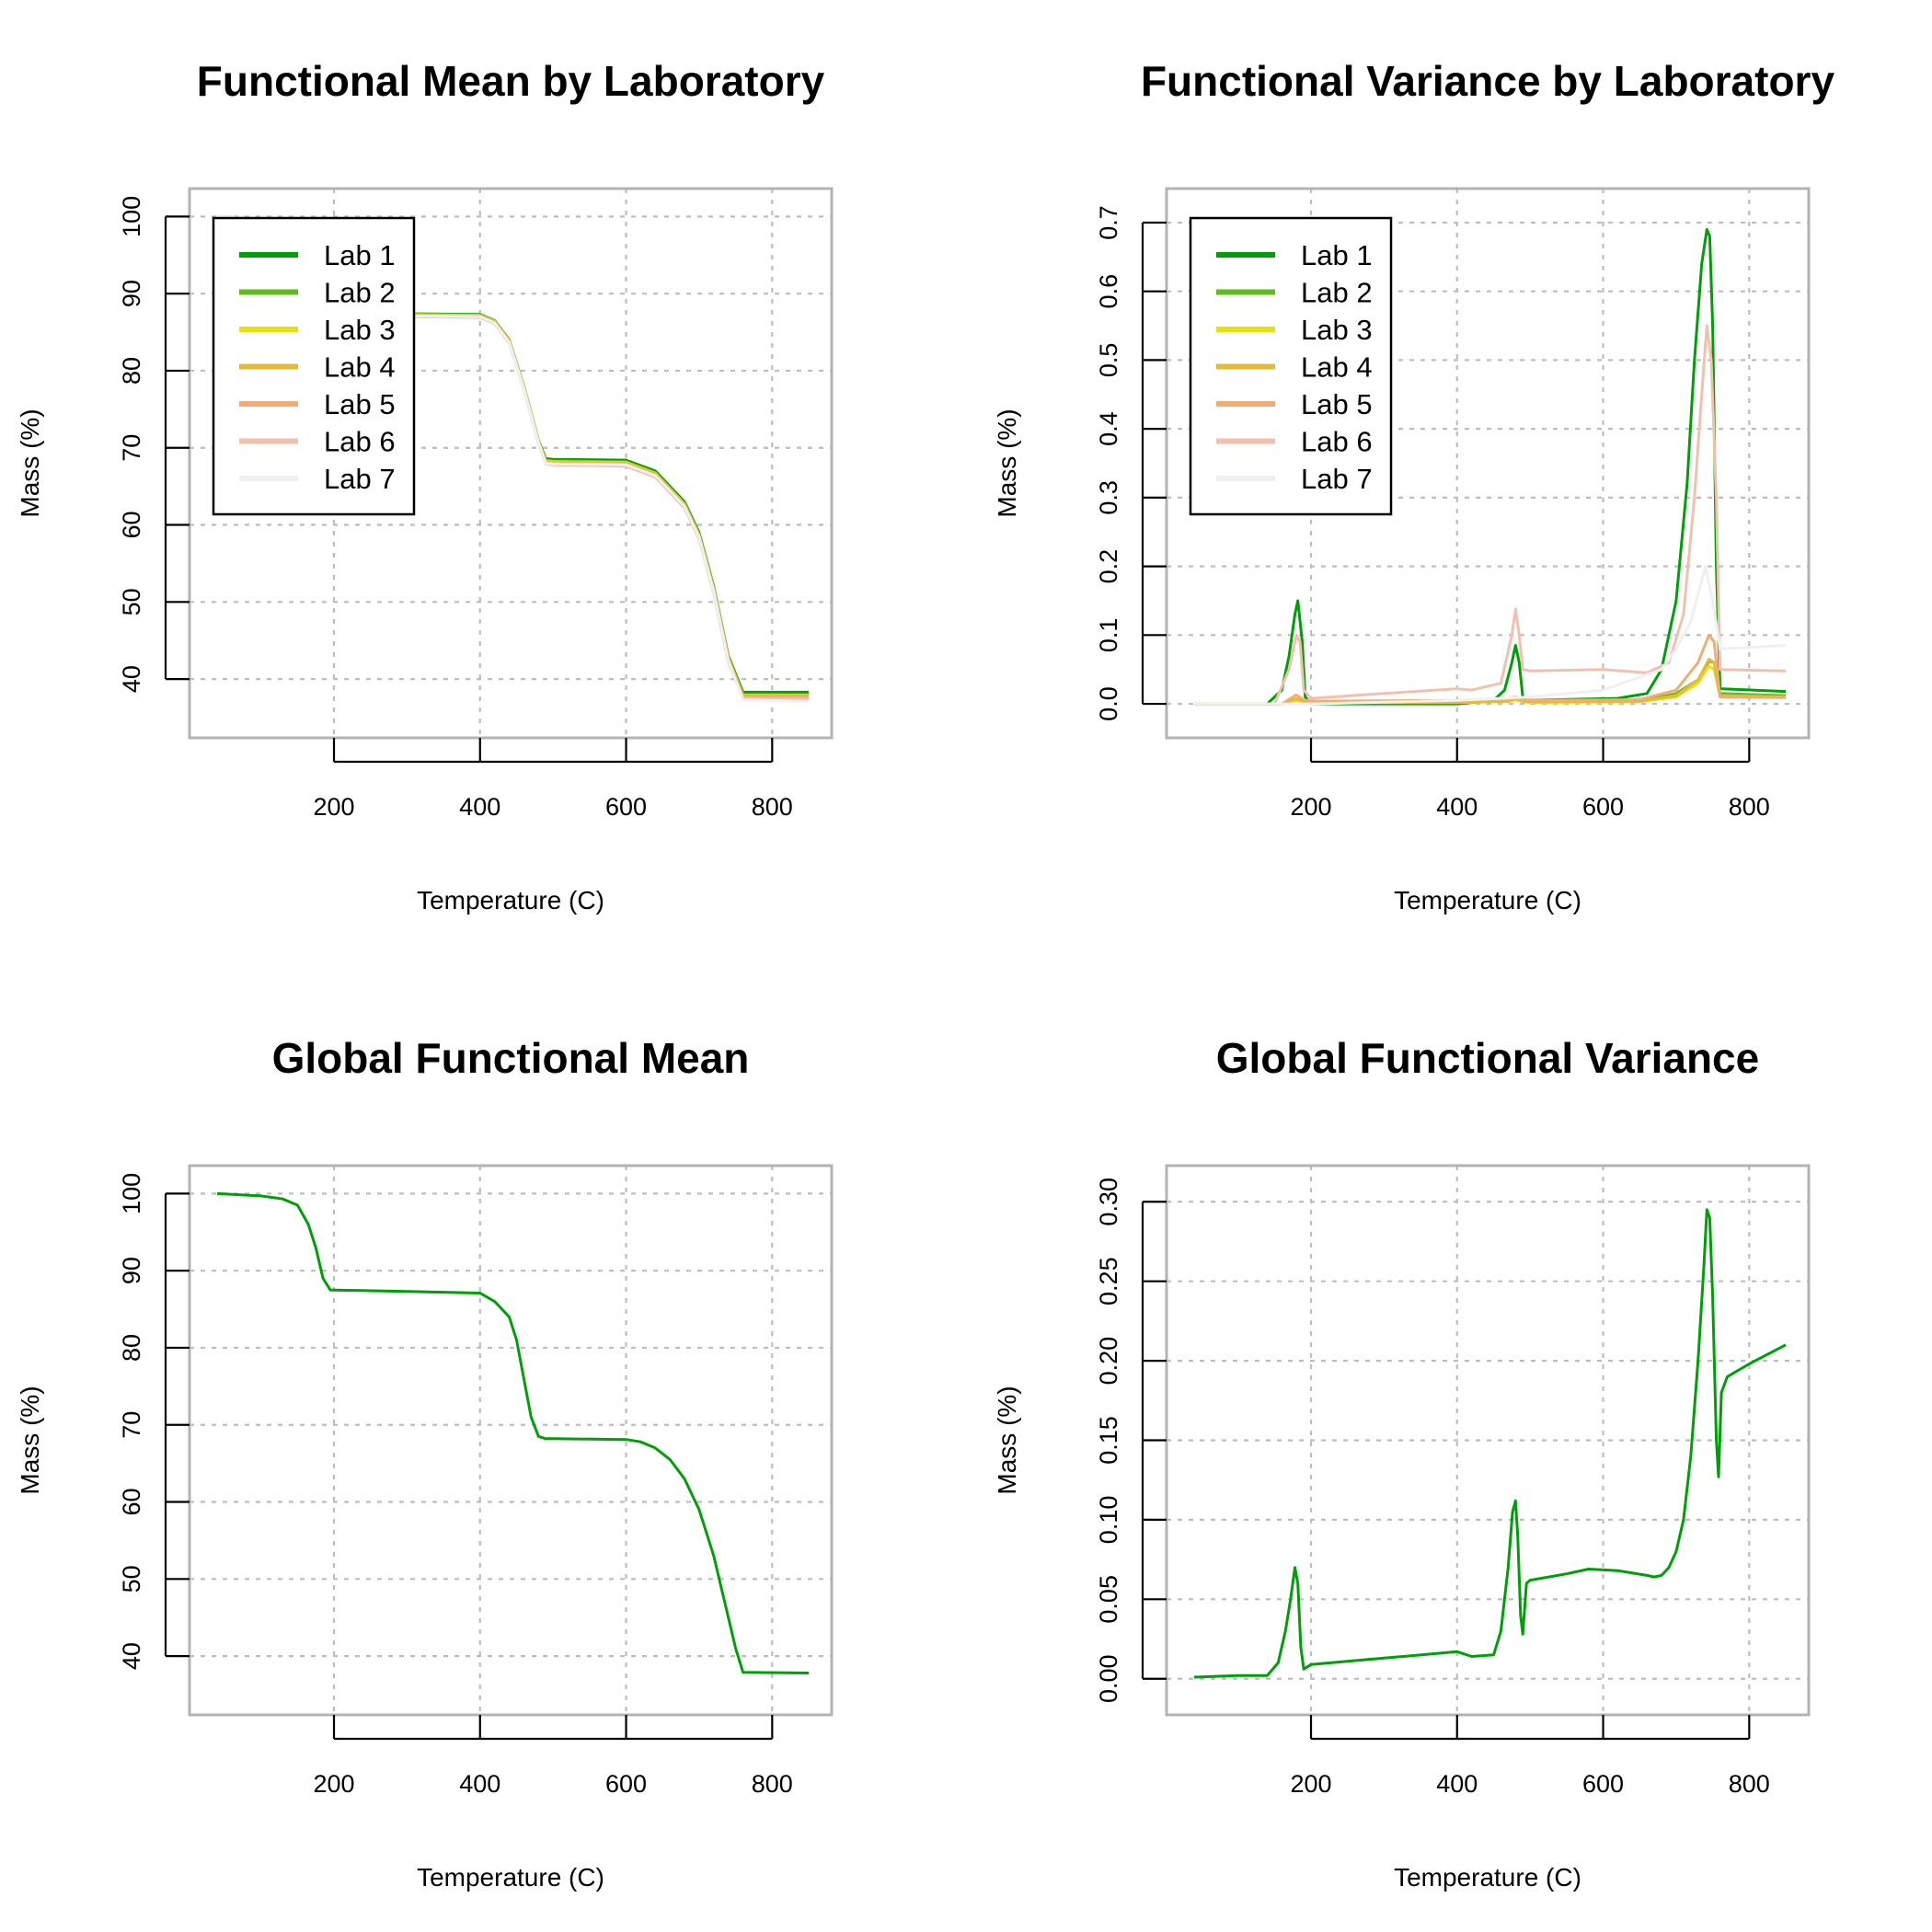  What do you see at coordinates (1108, 222) in the screenshot?
I see `y-tick-label: 0.7` at bounding box center [1108, 222].